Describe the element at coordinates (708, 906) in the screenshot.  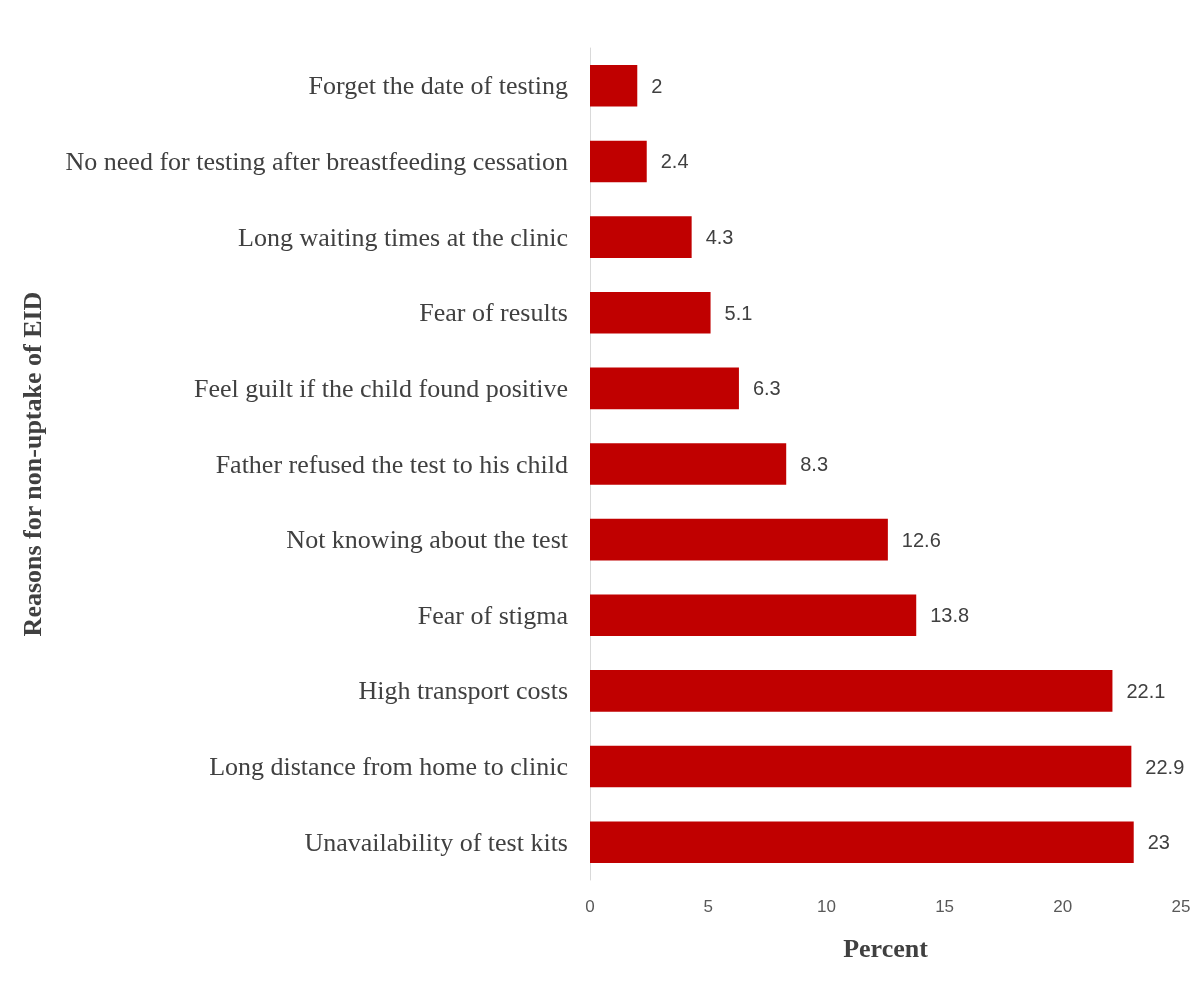
I see `x-tick-label: 5` at that location.